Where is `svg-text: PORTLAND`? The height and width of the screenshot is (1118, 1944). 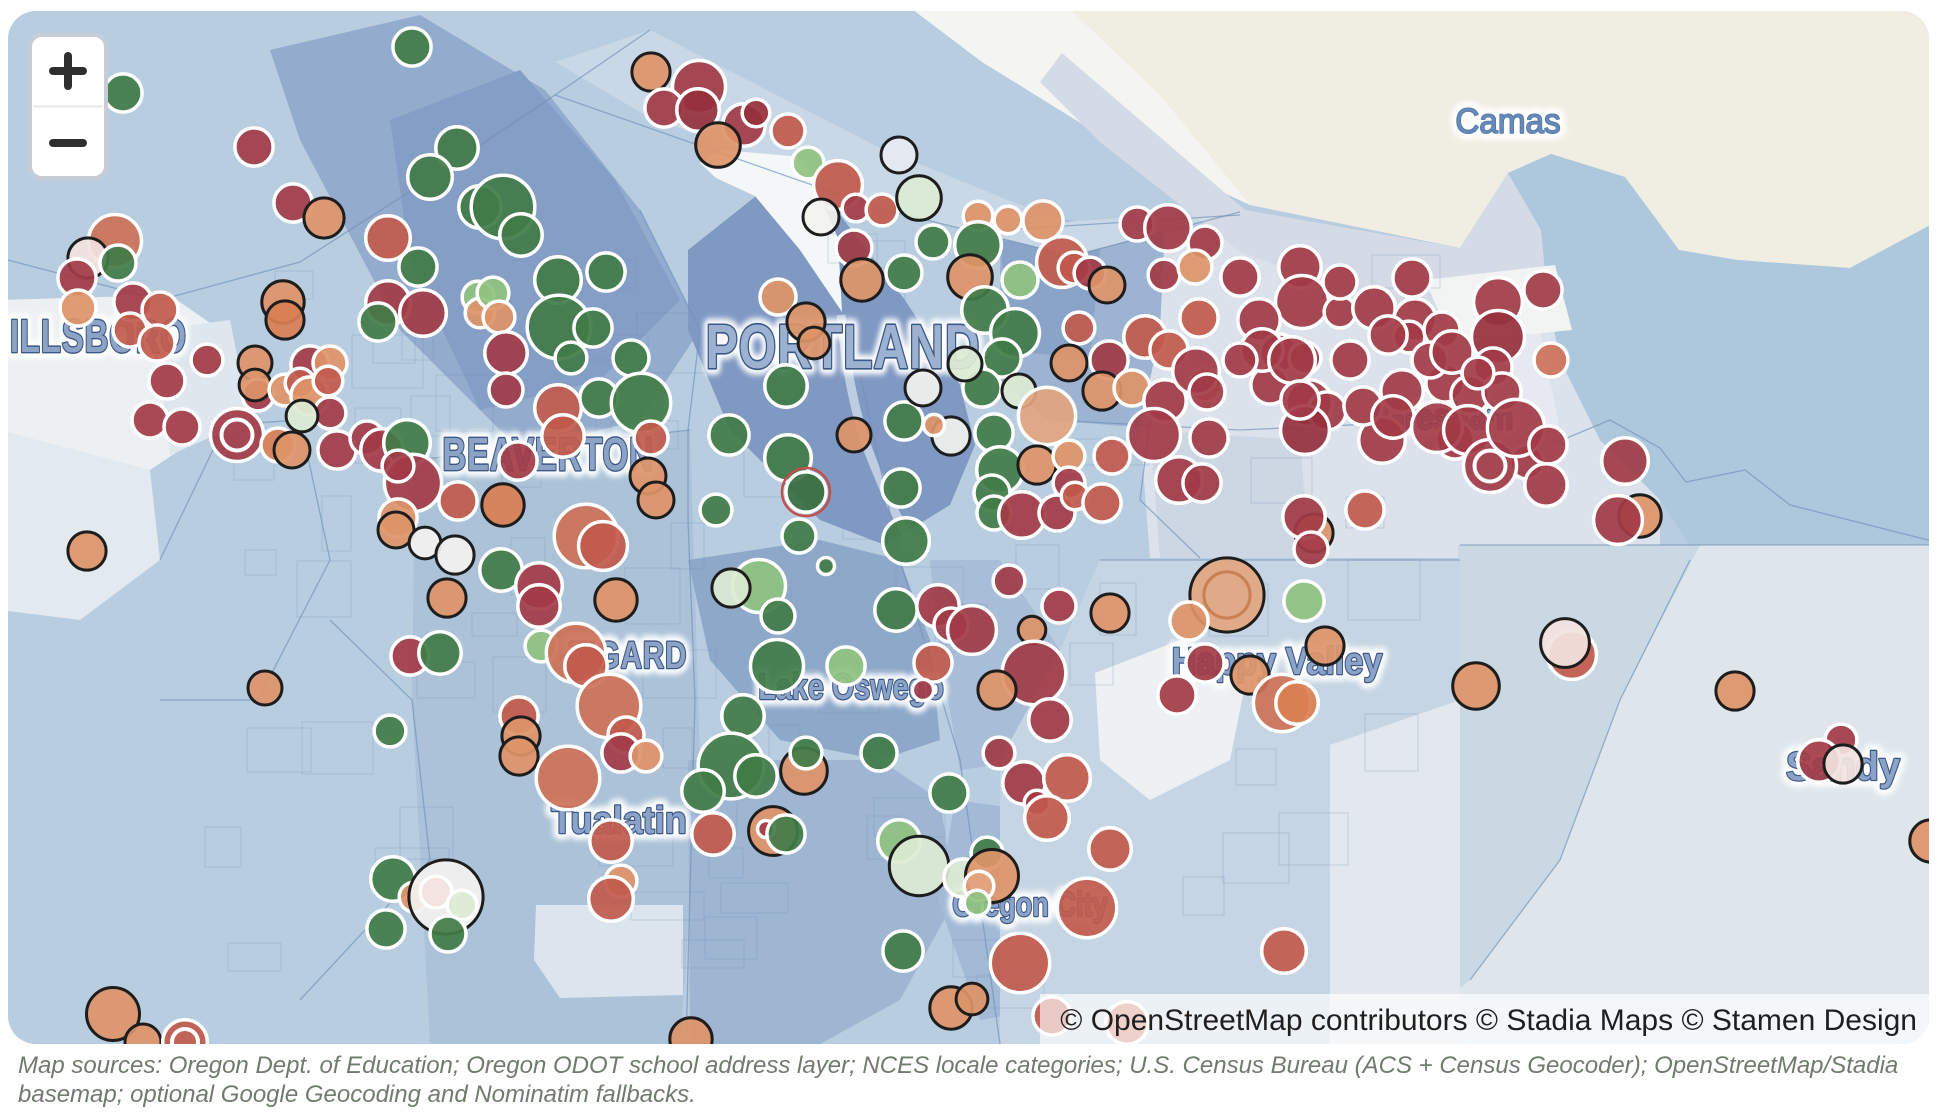
svg-text: PORTLAND is located at coordinates (843, 346).